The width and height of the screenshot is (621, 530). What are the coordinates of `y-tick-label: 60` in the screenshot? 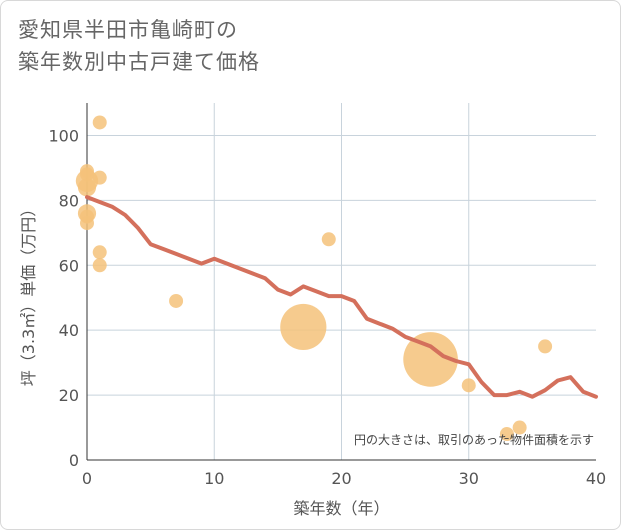 It's located at (69, 265).